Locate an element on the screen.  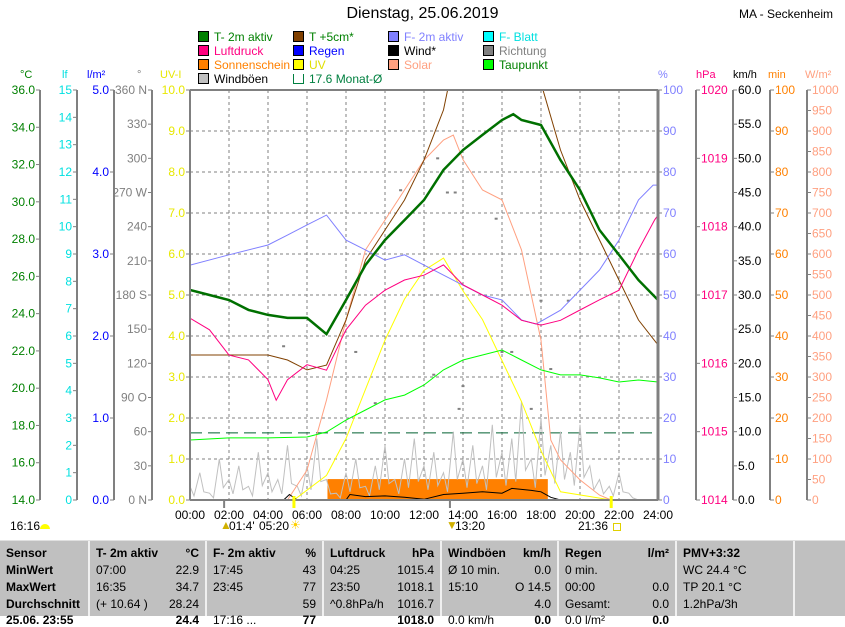
tick-label-sun: 90 is located at coordinates (782, 131).